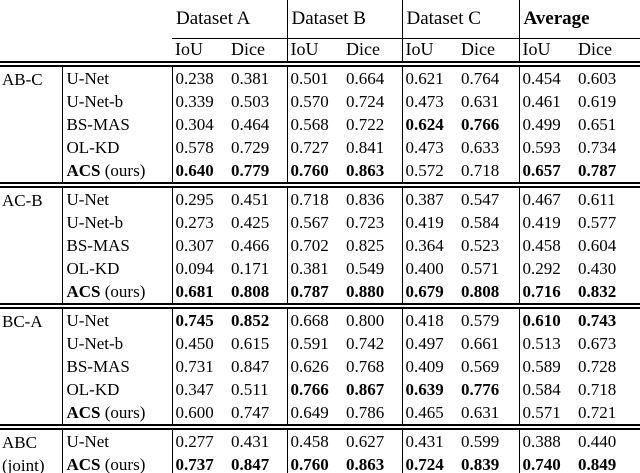 The width and height of the screenshot is (640, 473). Describe the element at coordinates (117, 439) in the screenshot. I see `method-label: U-Net` at that location.